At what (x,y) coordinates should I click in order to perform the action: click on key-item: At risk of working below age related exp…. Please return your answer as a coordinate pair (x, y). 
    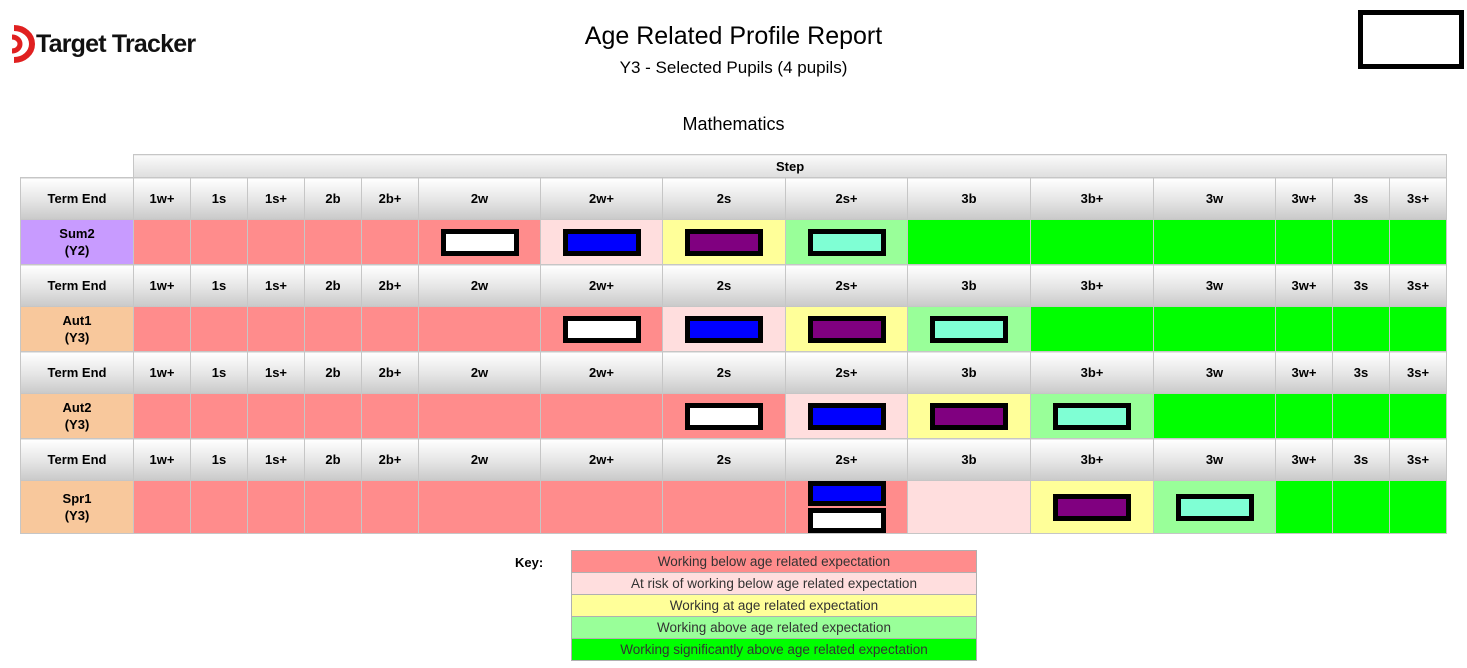
    Looking at the image, I should click on (774, 583).